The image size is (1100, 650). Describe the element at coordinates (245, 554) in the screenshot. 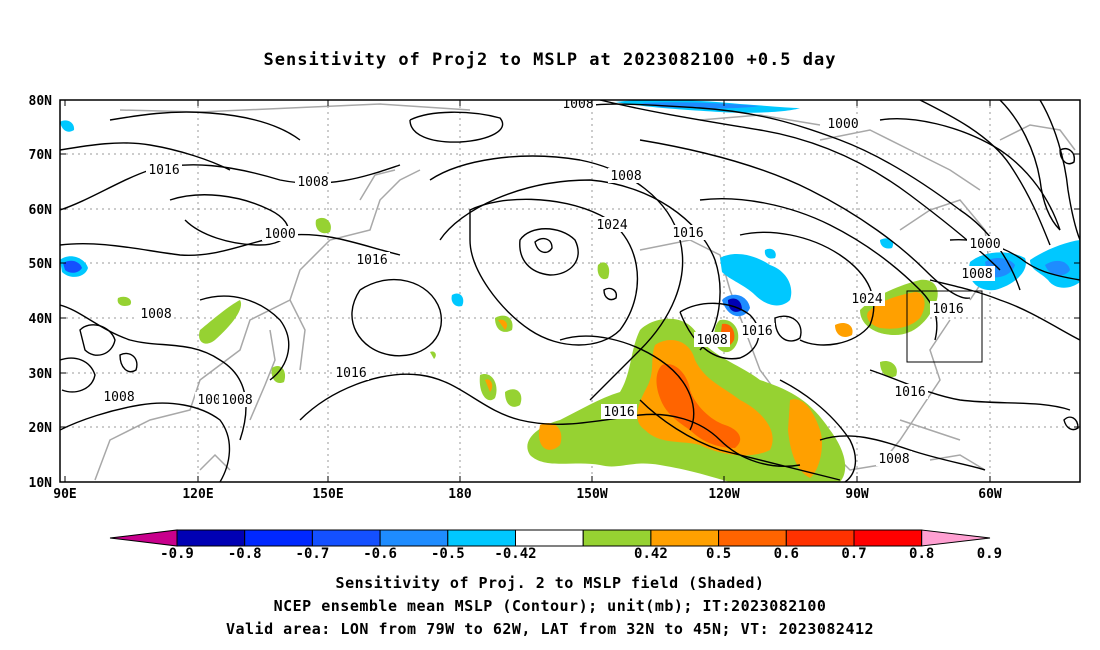

I see `colorbar-label: -0.8` at that location.